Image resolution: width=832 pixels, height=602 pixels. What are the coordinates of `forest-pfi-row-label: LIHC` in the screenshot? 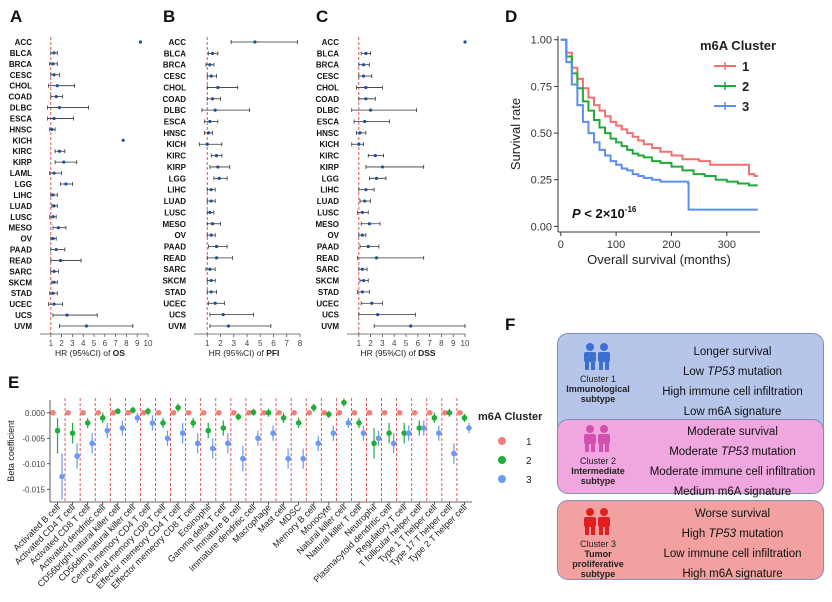 It's located at (176, 190).